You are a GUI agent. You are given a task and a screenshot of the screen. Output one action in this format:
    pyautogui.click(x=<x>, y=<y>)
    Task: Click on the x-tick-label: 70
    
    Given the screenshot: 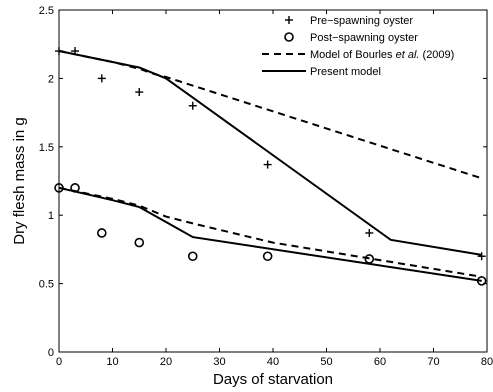 What is the action you would take?
    pyautogui.click(x=433, y=362)
    